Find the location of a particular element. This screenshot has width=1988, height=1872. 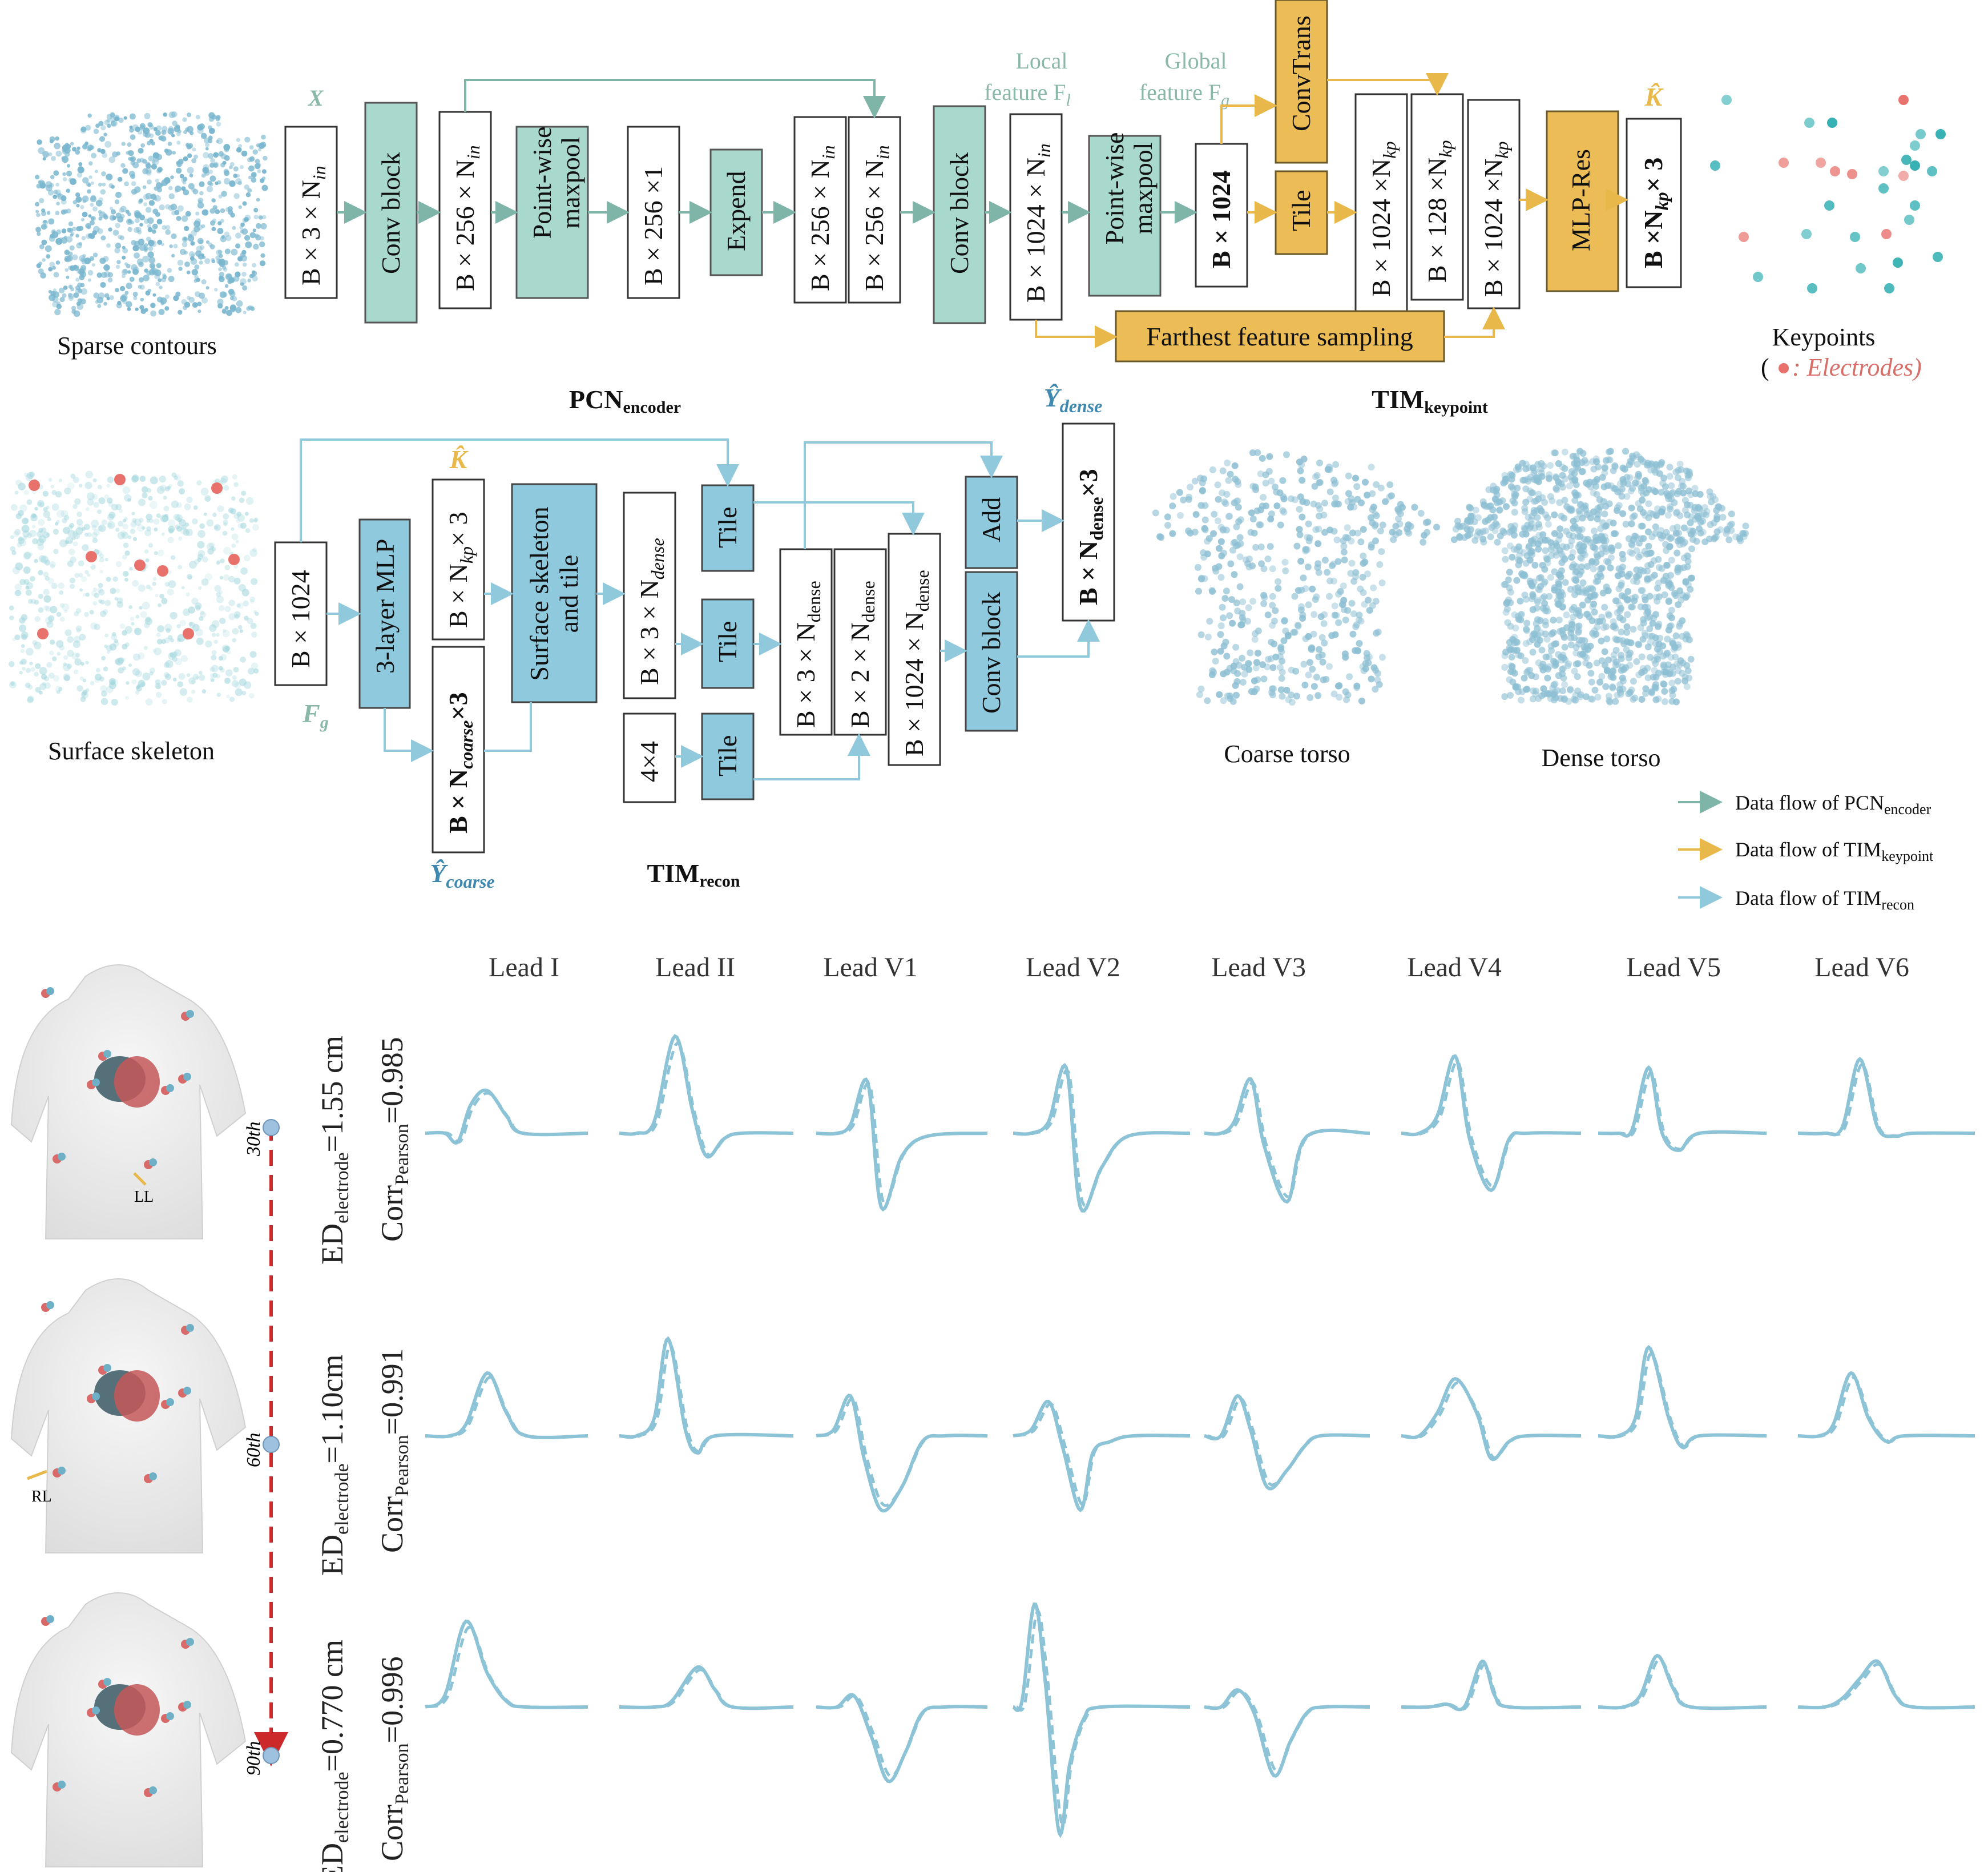

box-recon-b1024-label: B × 1024 is located at coordinates (300, 619).